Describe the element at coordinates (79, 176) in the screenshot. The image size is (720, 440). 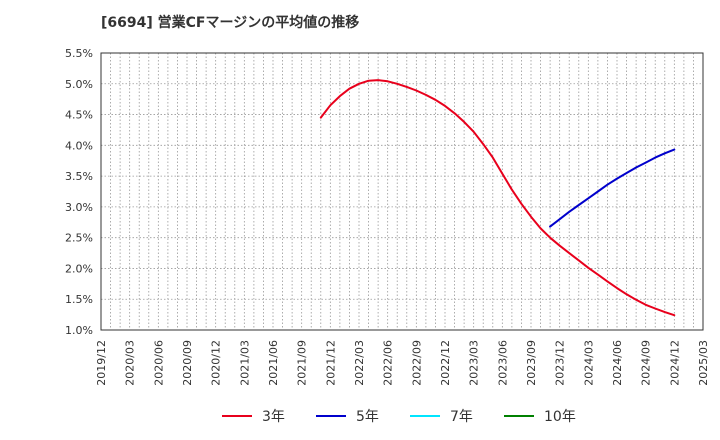
I see `y-tick-label: 3.5%` at that location.